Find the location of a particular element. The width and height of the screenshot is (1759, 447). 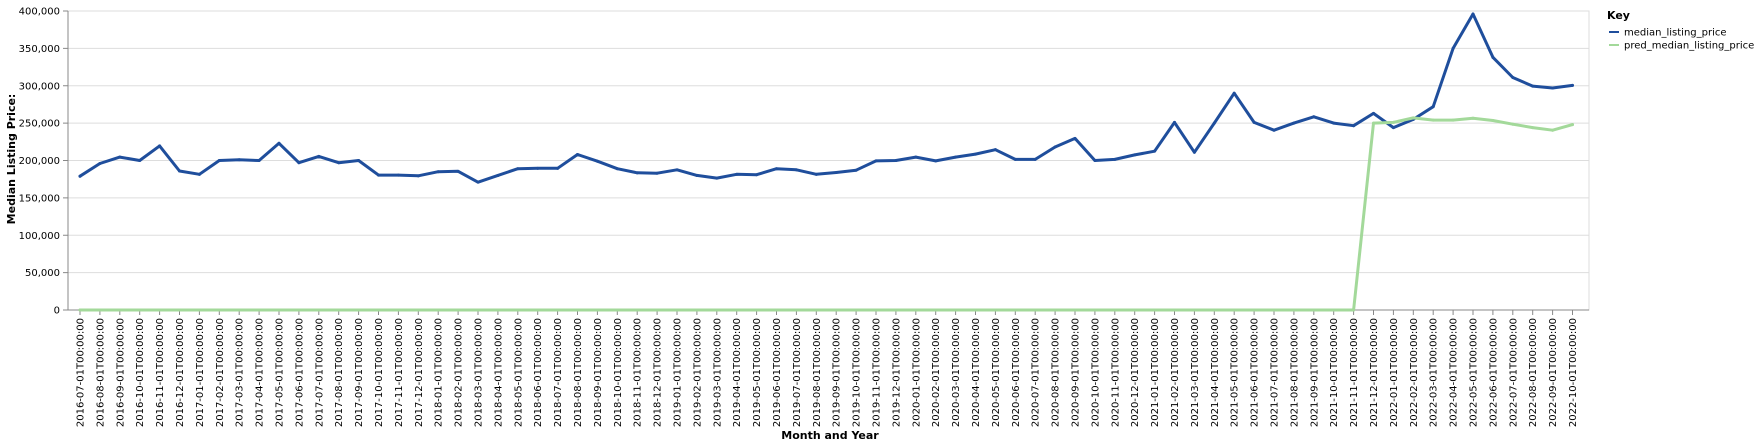

x-tick-label: 2022-03-01T00:00:00 is located at coordinates (1434, 372).